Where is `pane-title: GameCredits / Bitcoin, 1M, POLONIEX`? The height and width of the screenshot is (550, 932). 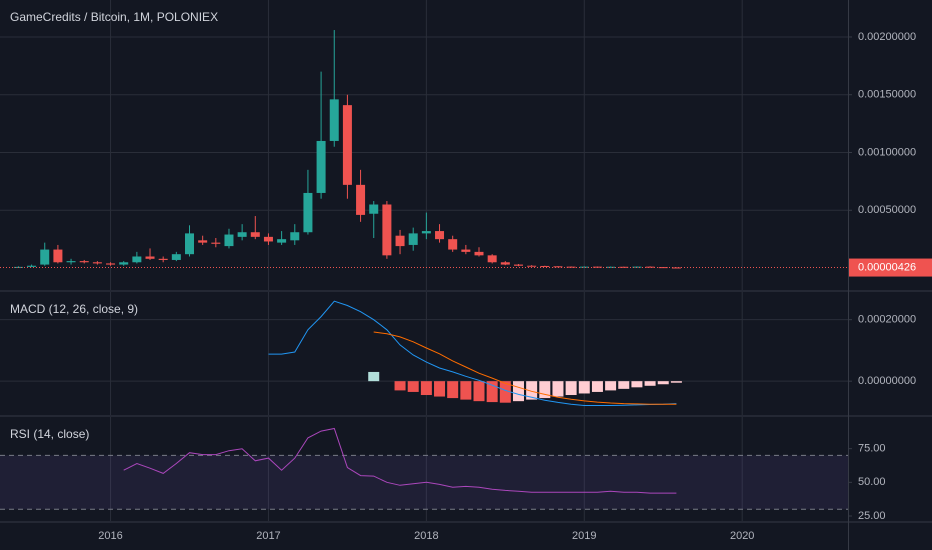
pane-title: GameCredits / Bitcoin, 1M, POLONIEX is located at coordinates (114, 17).